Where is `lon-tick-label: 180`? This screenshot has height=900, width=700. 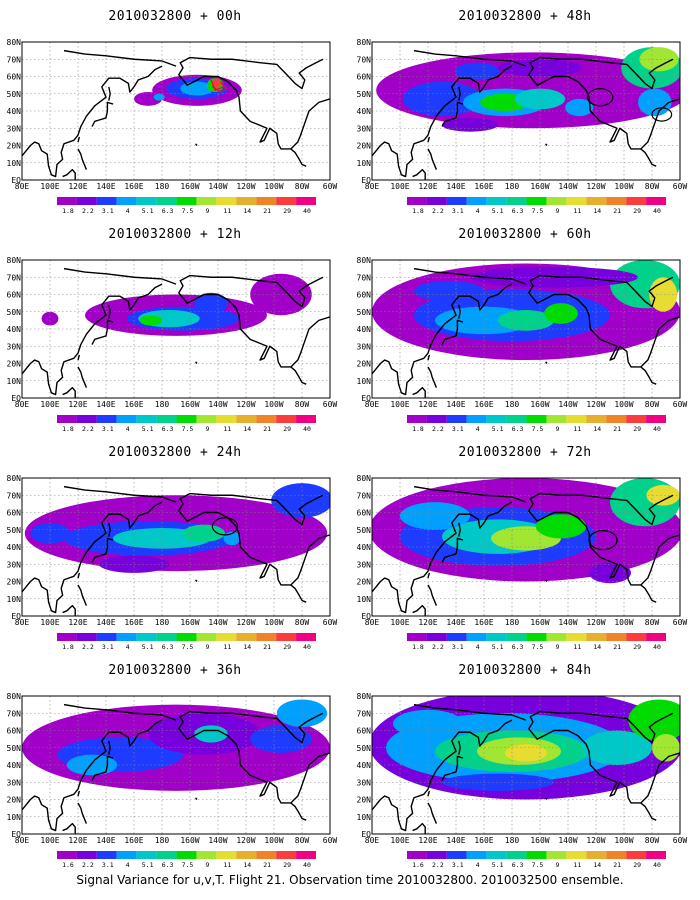
lon-tick-label: 180 is located at coordinates (162, 840).